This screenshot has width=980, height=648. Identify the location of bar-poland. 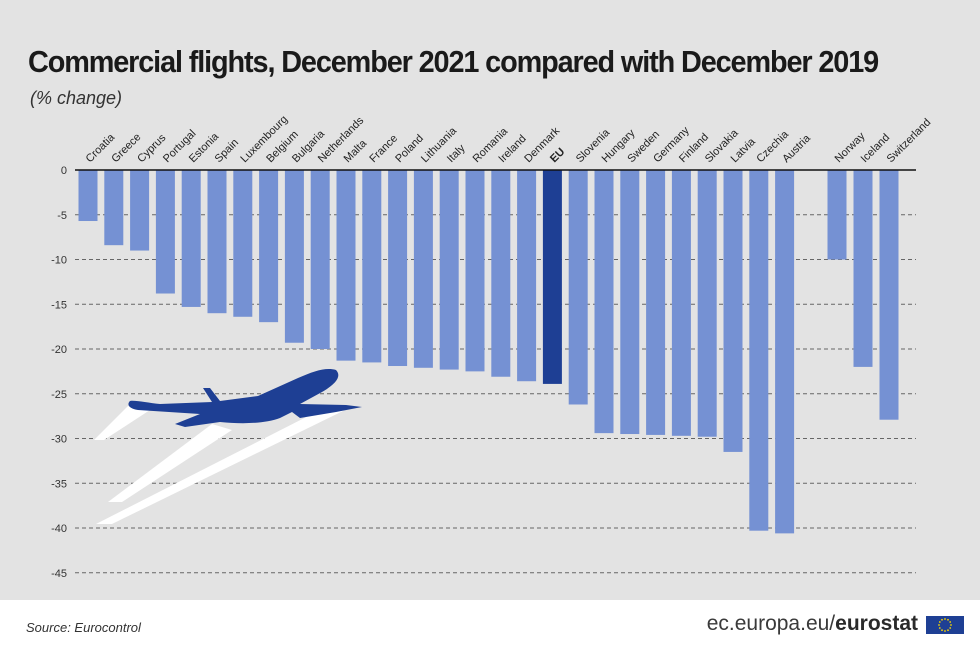
(398, 268).